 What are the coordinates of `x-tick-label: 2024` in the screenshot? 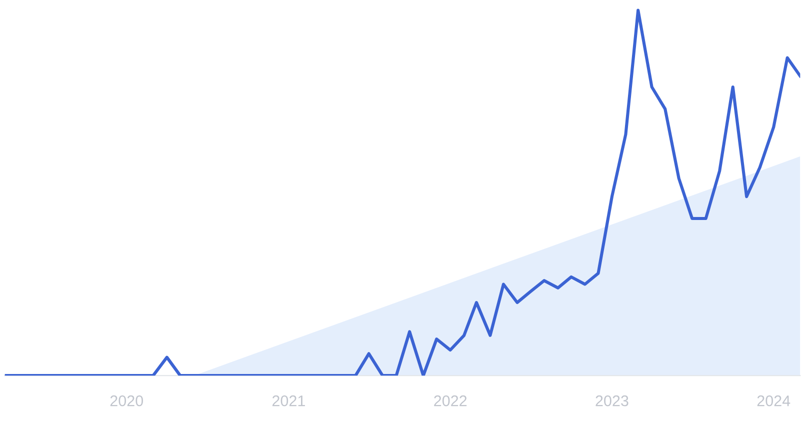 It's located at (773, 400).